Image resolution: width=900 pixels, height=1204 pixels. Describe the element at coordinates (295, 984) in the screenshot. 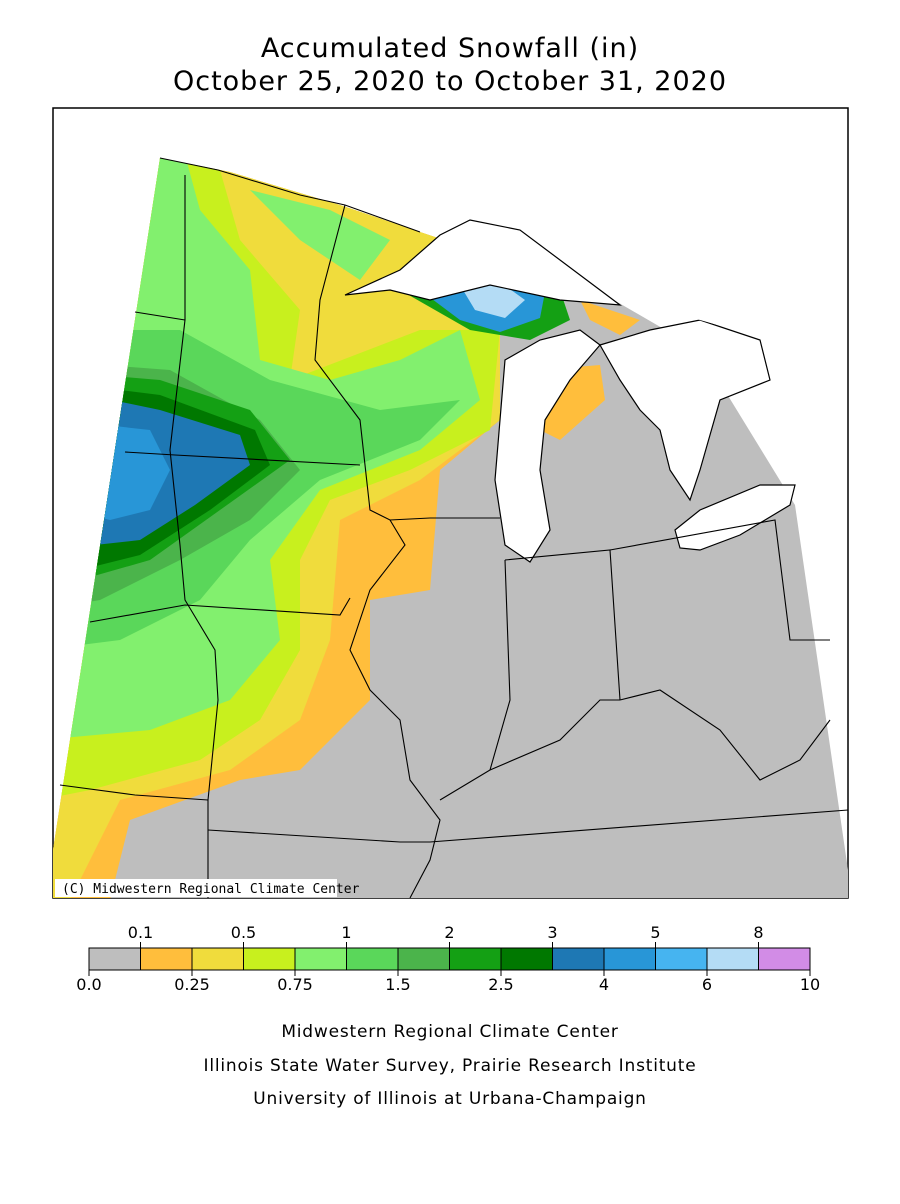

I see `legend-label: 0.75` at that location.